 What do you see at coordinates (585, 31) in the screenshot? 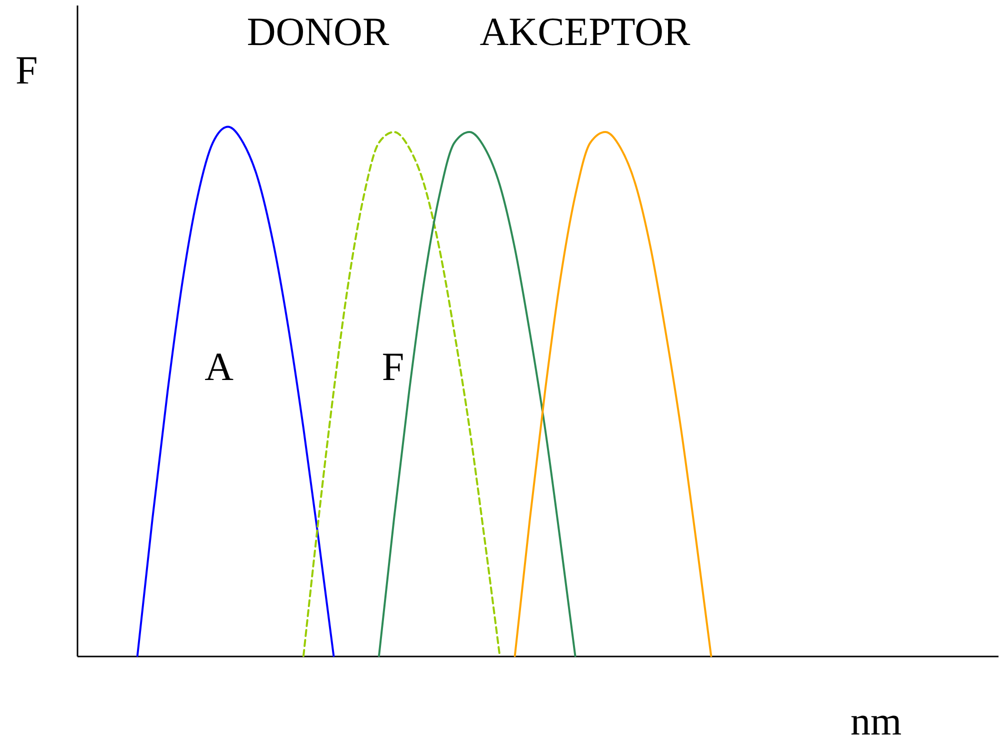
I see `text: AKCEPTOR` at bounding box center [585, 31].